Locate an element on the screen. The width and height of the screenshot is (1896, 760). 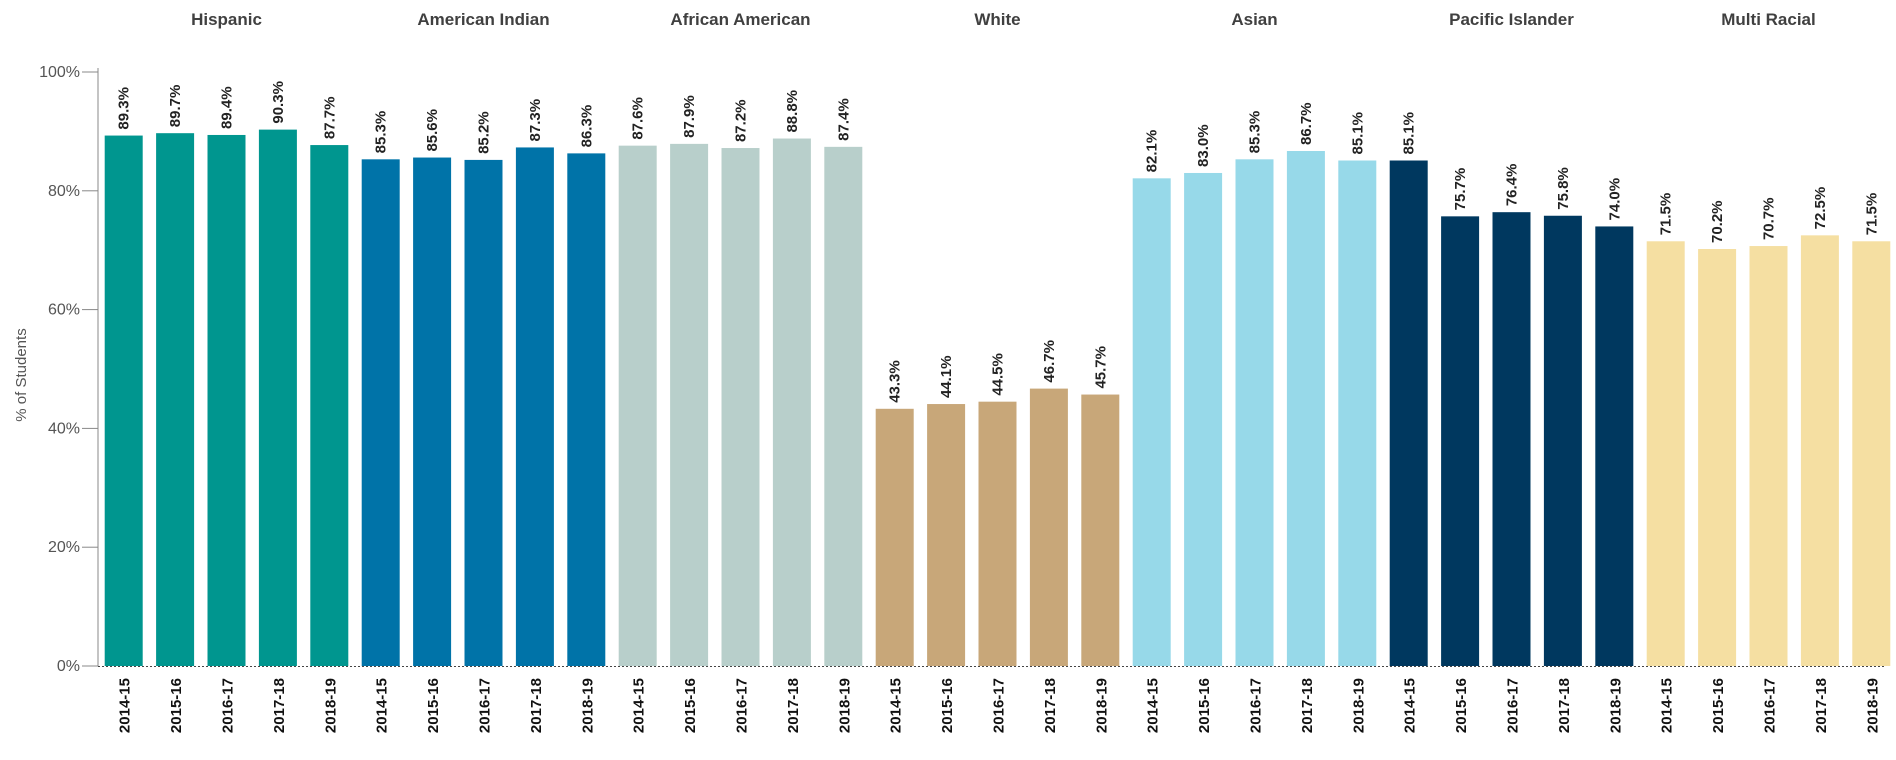
value-label: 87.7% is located at coordinates (329, 118).